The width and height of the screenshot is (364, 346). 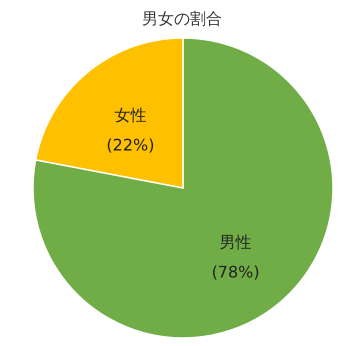 I want to click on data-label: (78%), so click(x=236, y=272).